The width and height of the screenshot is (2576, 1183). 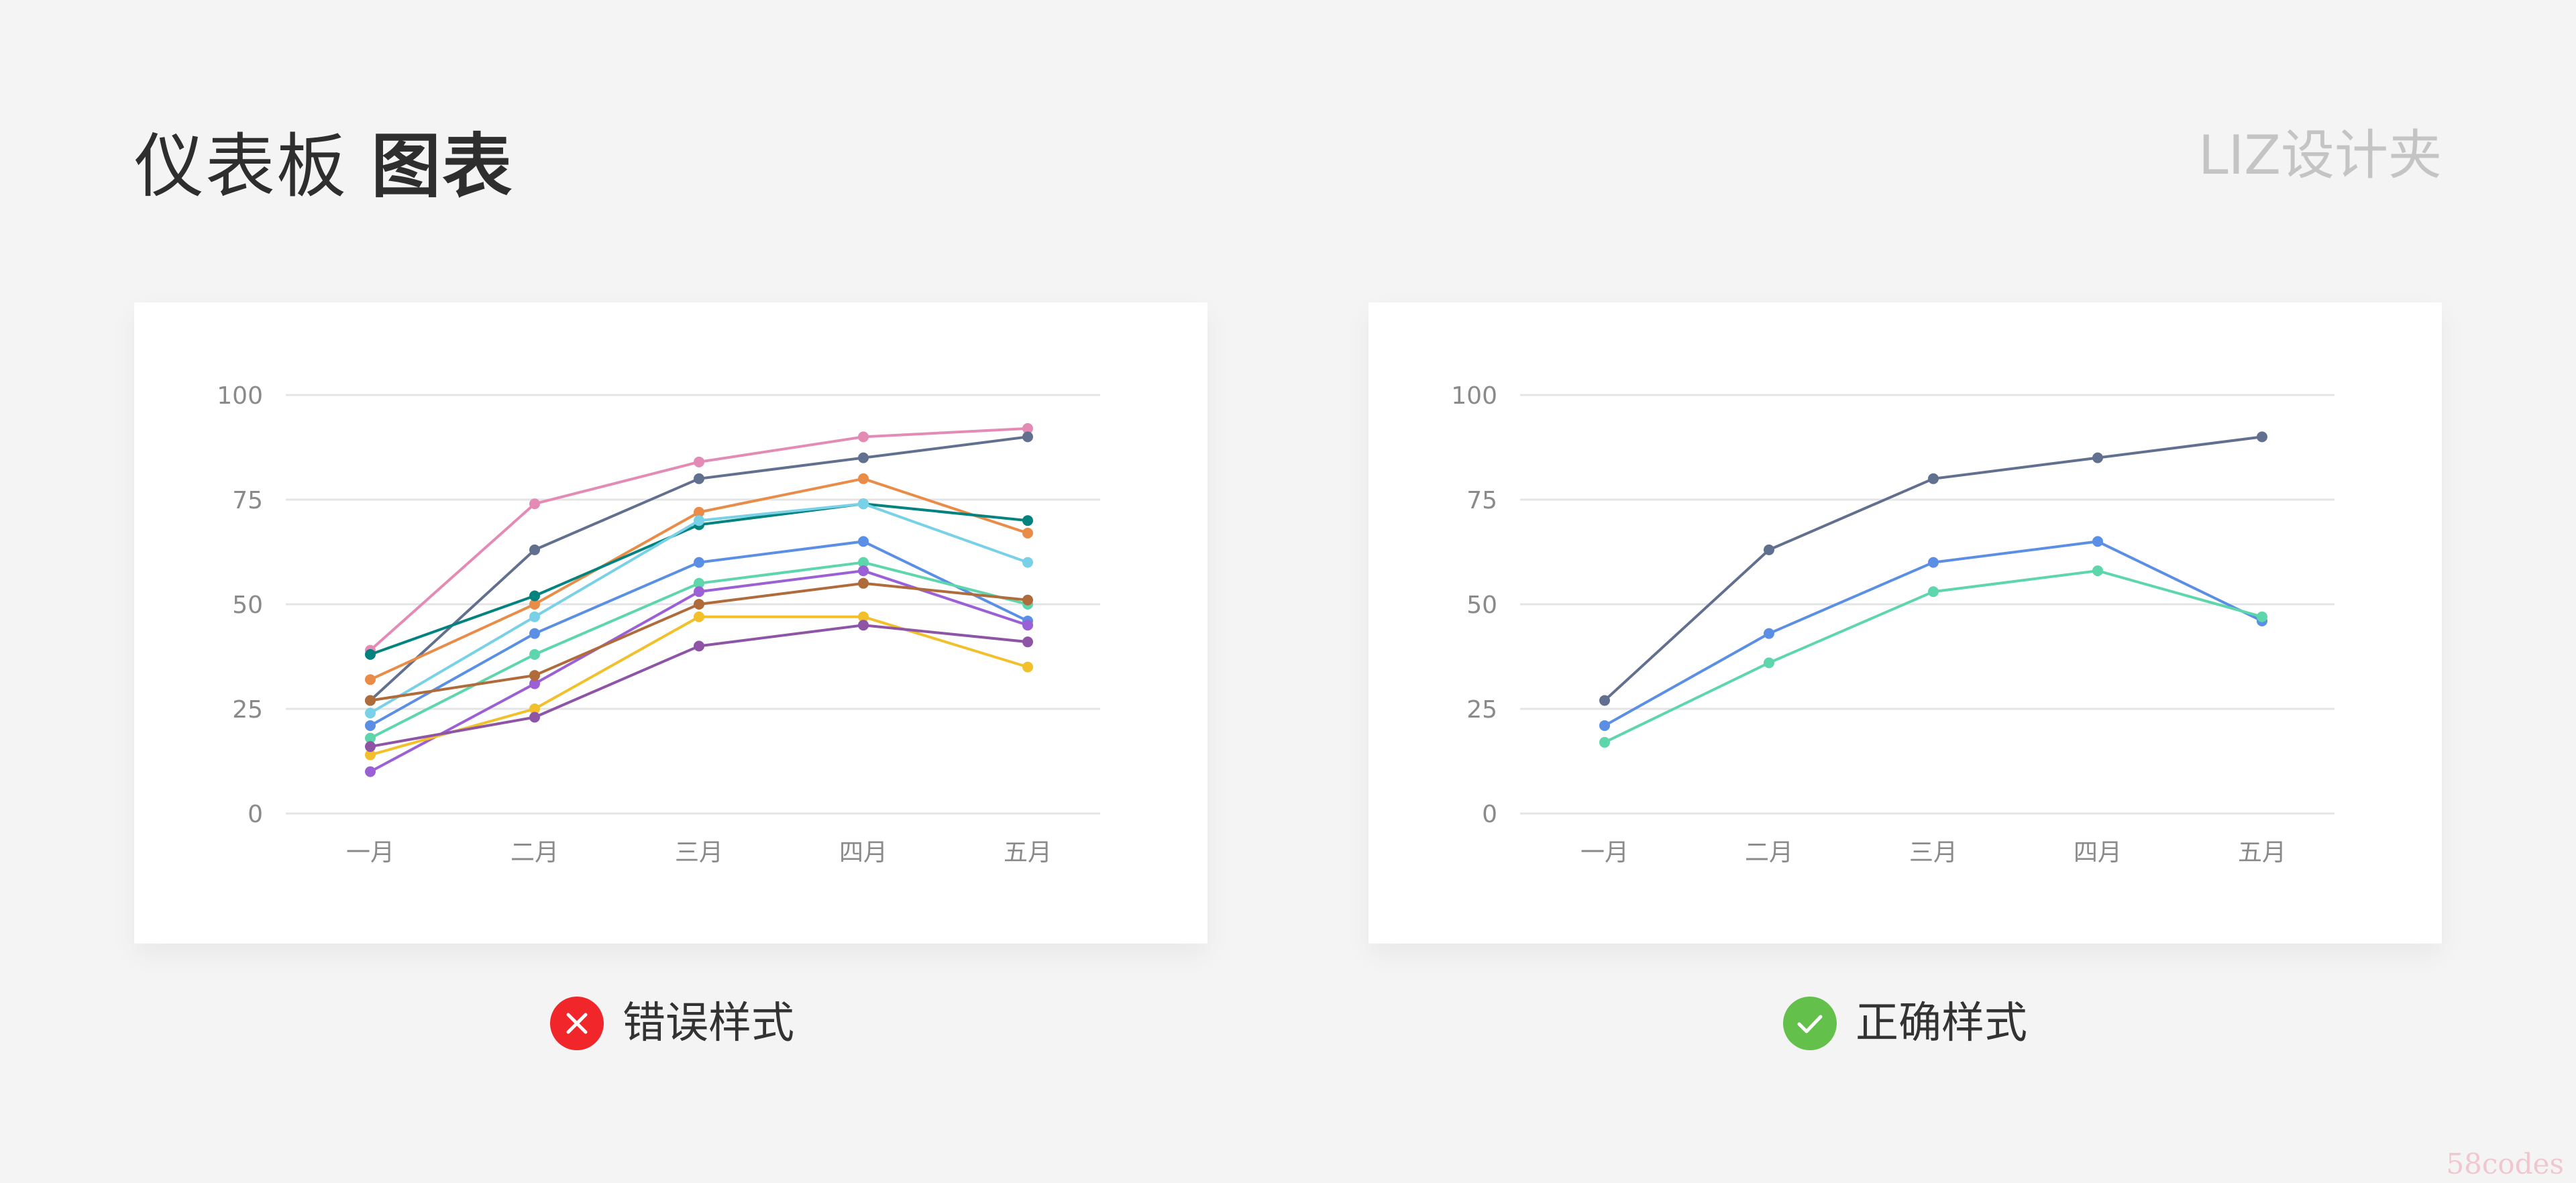 What do you see at coordinates (658, 624) in the screenshot?
I see `wrong-style-line-chart: 0 25 50 75 100 一月 二月 三月 四月 五月` at bounding box center [658, 624].